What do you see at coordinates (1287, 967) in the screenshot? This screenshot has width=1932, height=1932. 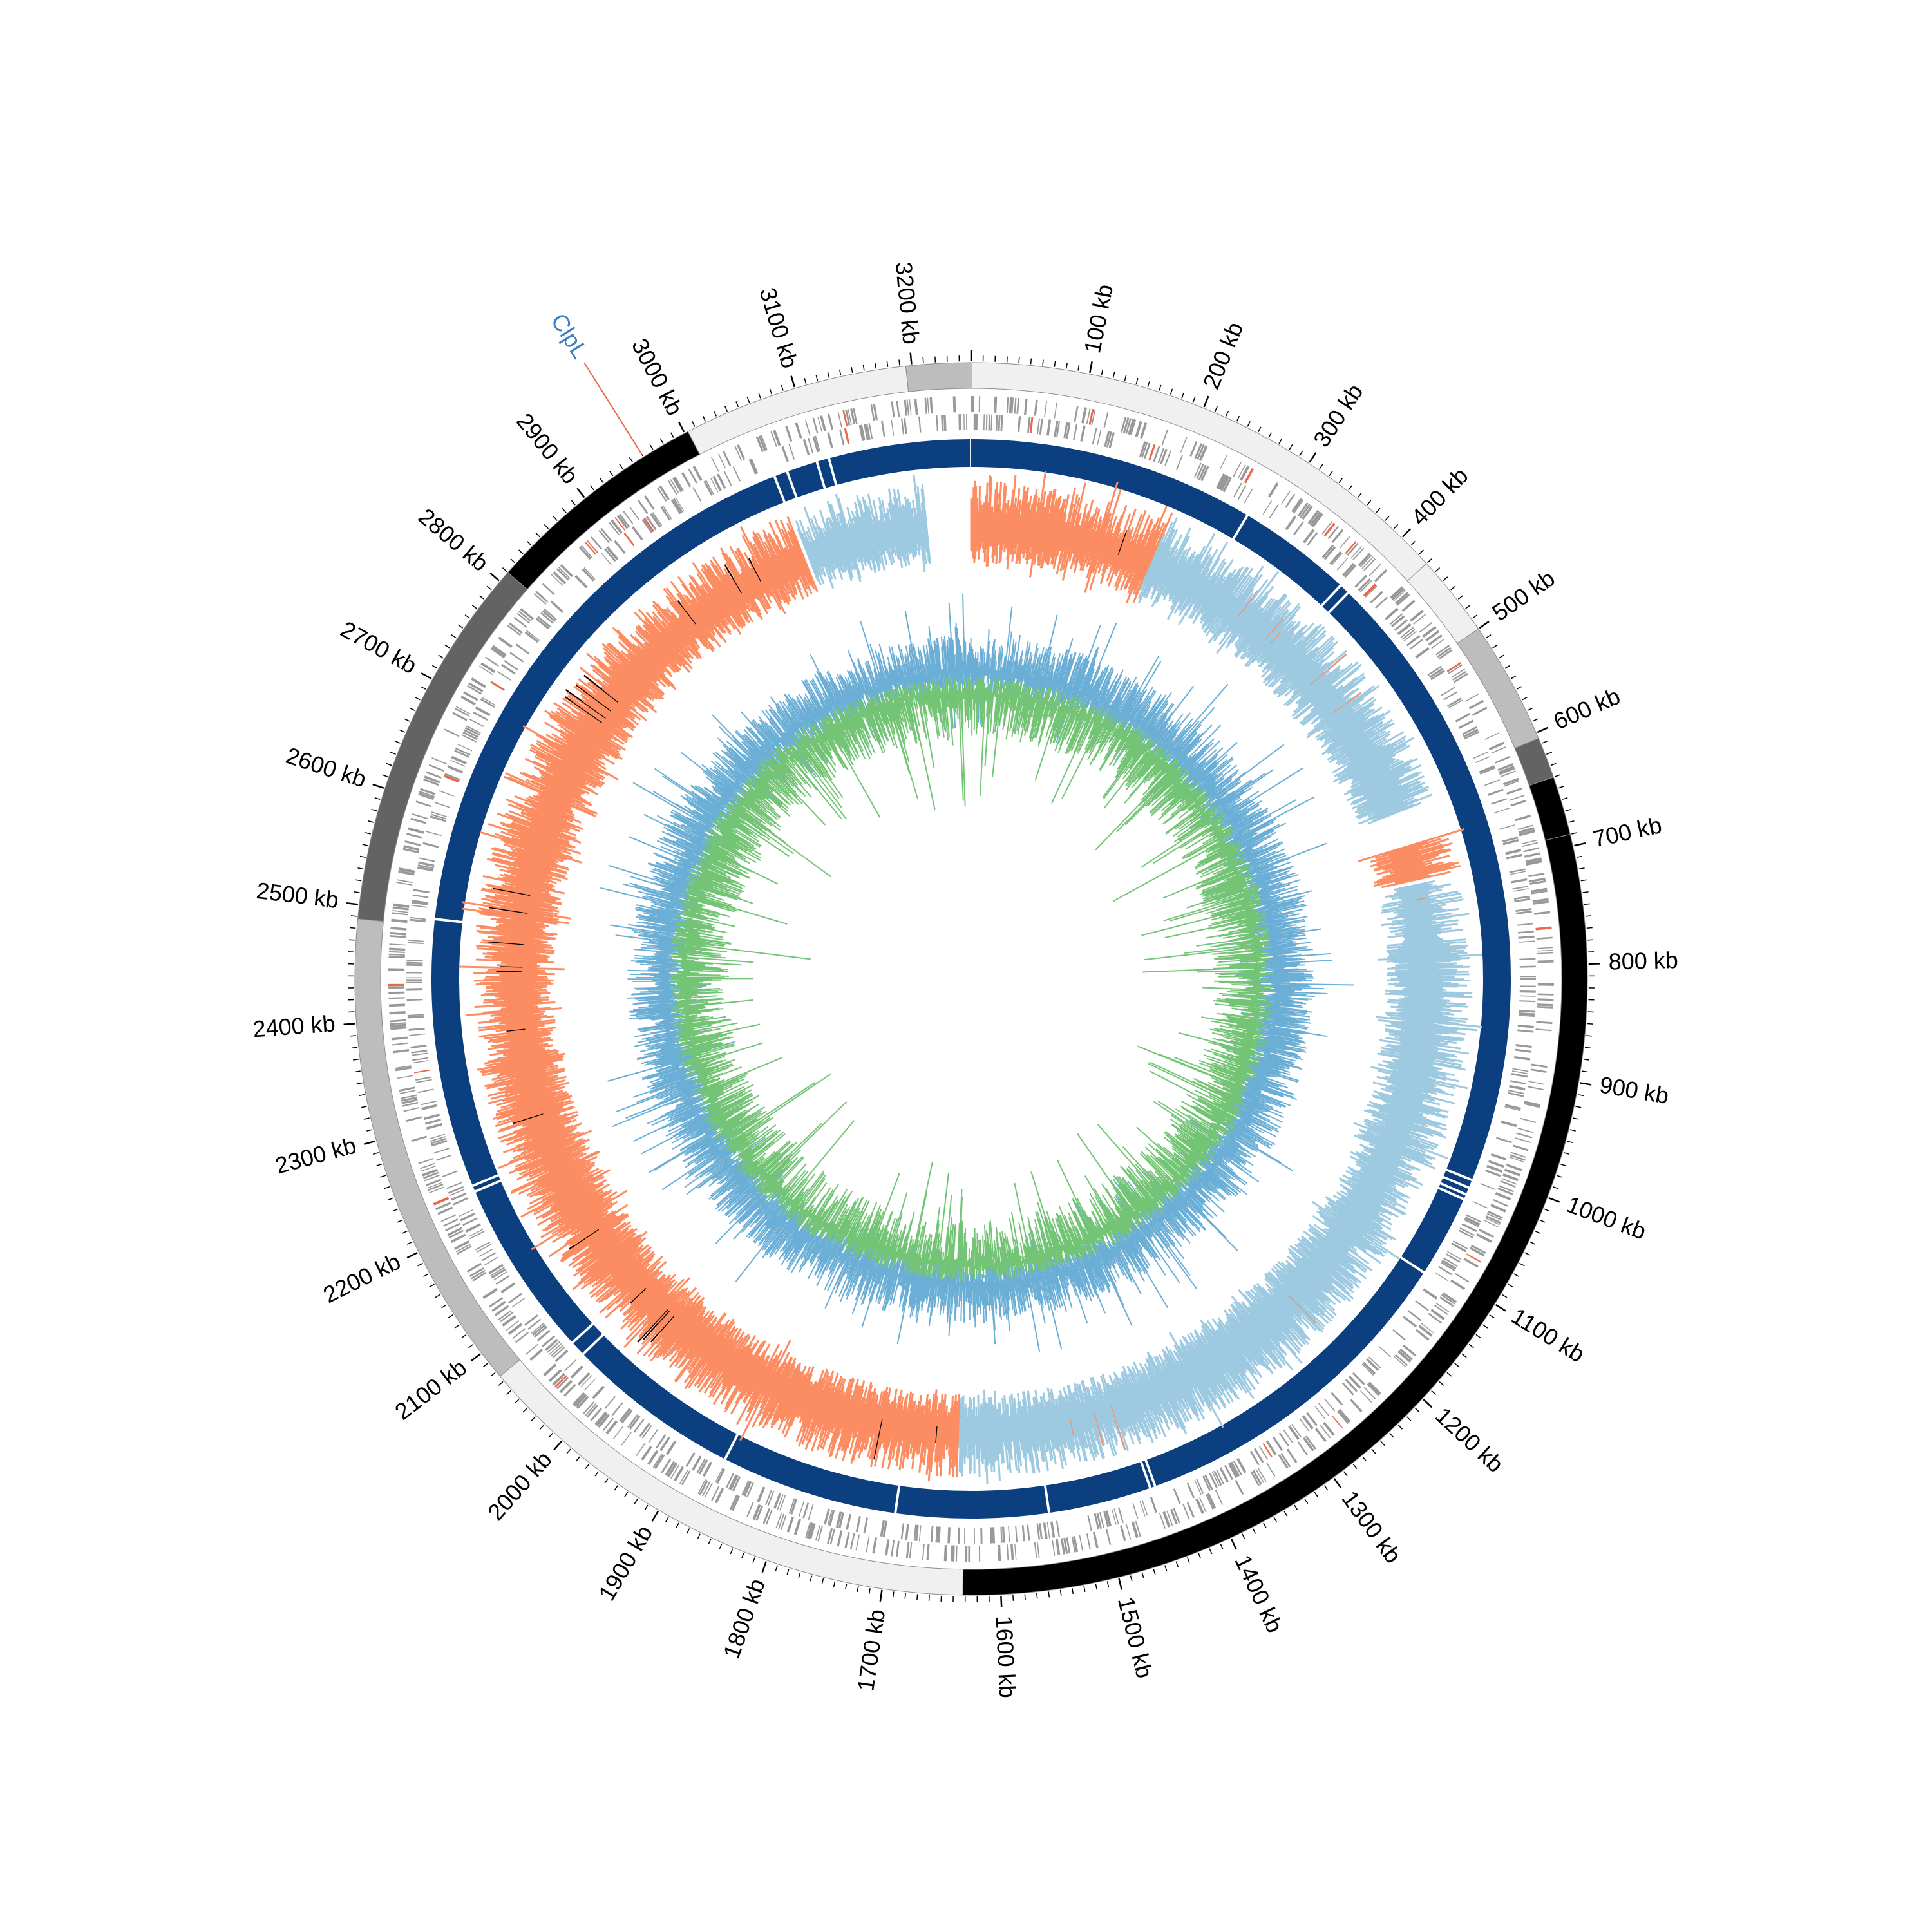 I see `gc-mark` at bounding box center [1287, 967].